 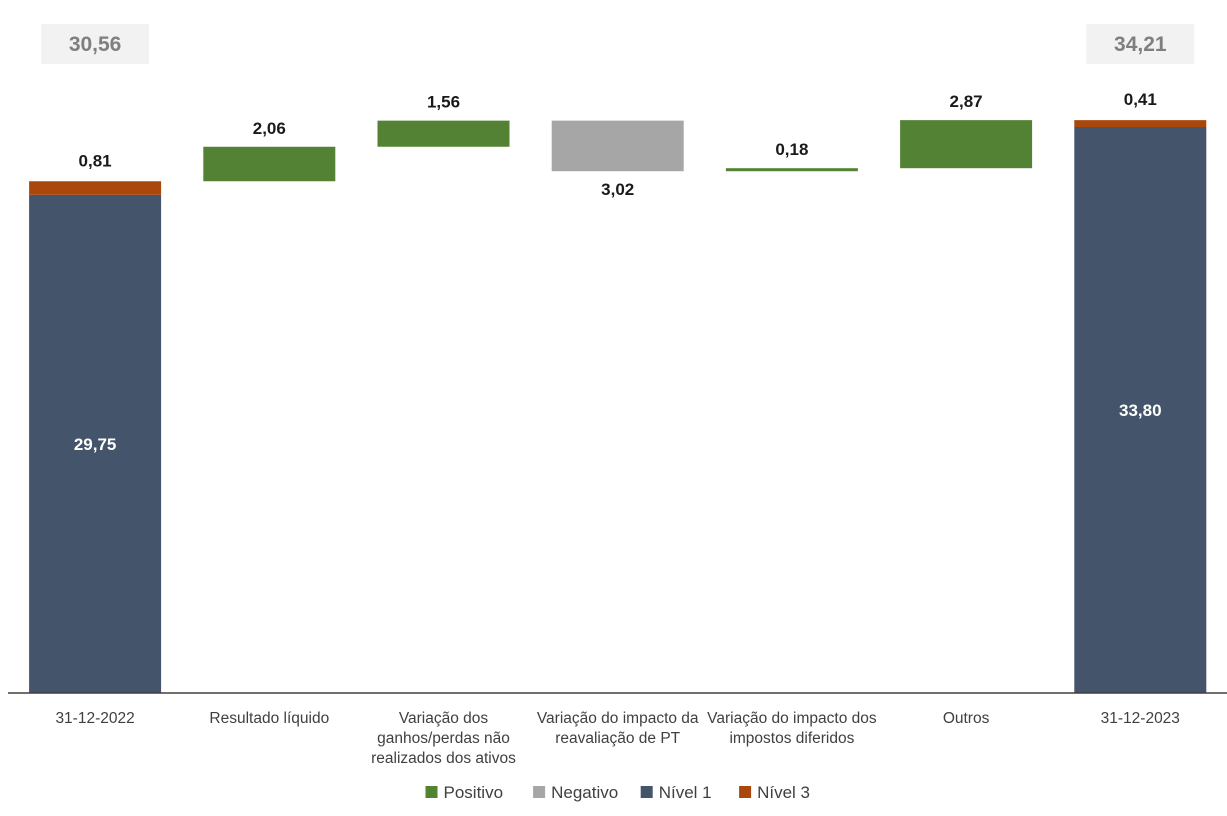 I want to click on legend-item-nivel1: Nível 1, so click(x=676, y=792).